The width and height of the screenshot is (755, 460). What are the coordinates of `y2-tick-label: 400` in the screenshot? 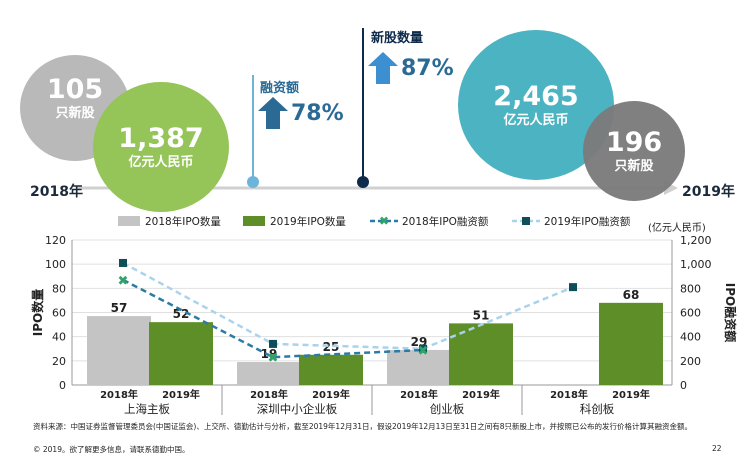 It's located at (690, 337).